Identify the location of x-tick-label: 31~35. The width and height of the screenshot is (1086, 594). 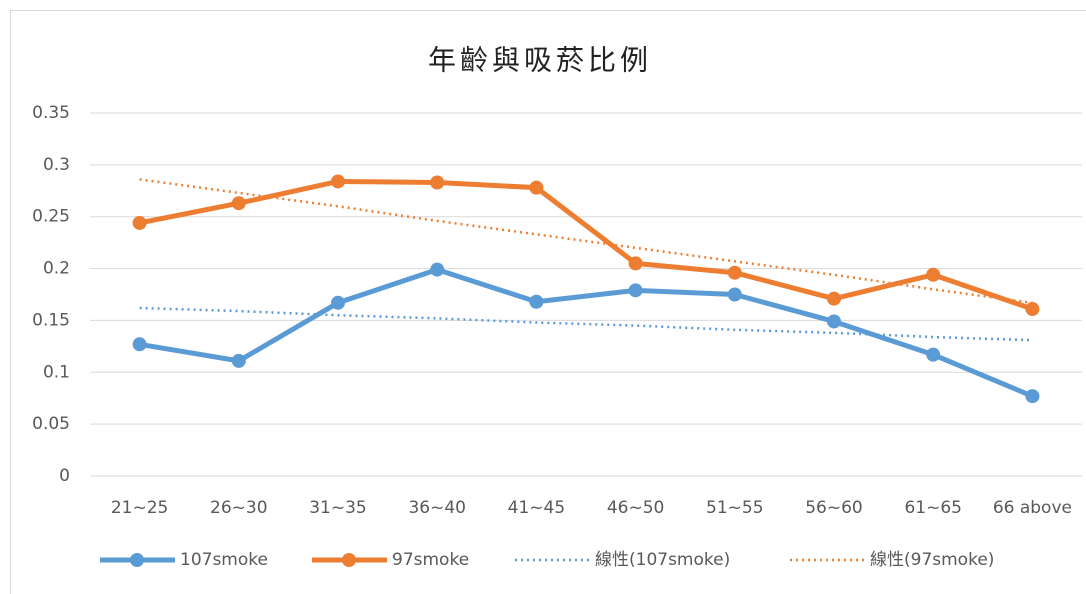
(338, 508).